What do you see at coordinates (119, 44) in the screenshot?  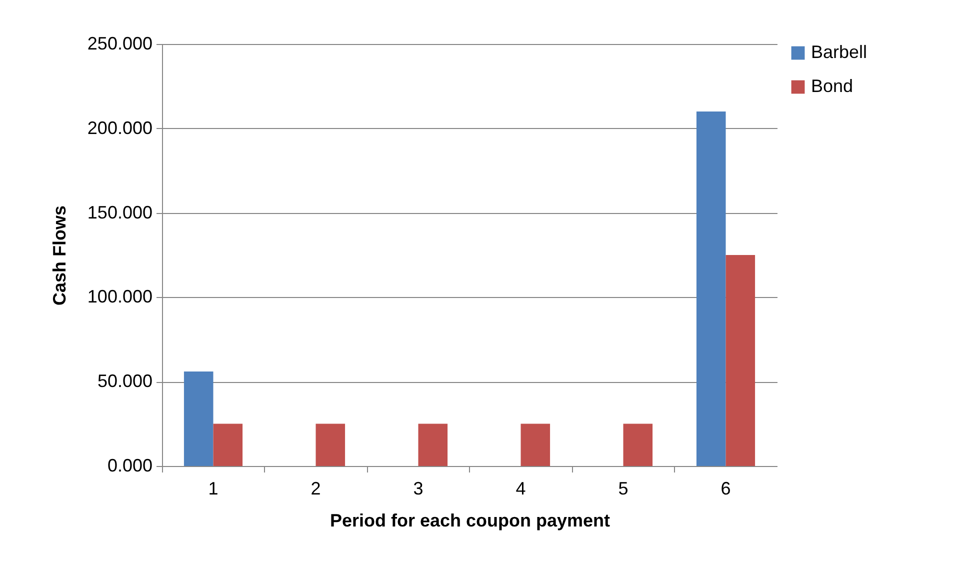 I see `y-tick-label: 250.000` at bounding box center [119, 44].